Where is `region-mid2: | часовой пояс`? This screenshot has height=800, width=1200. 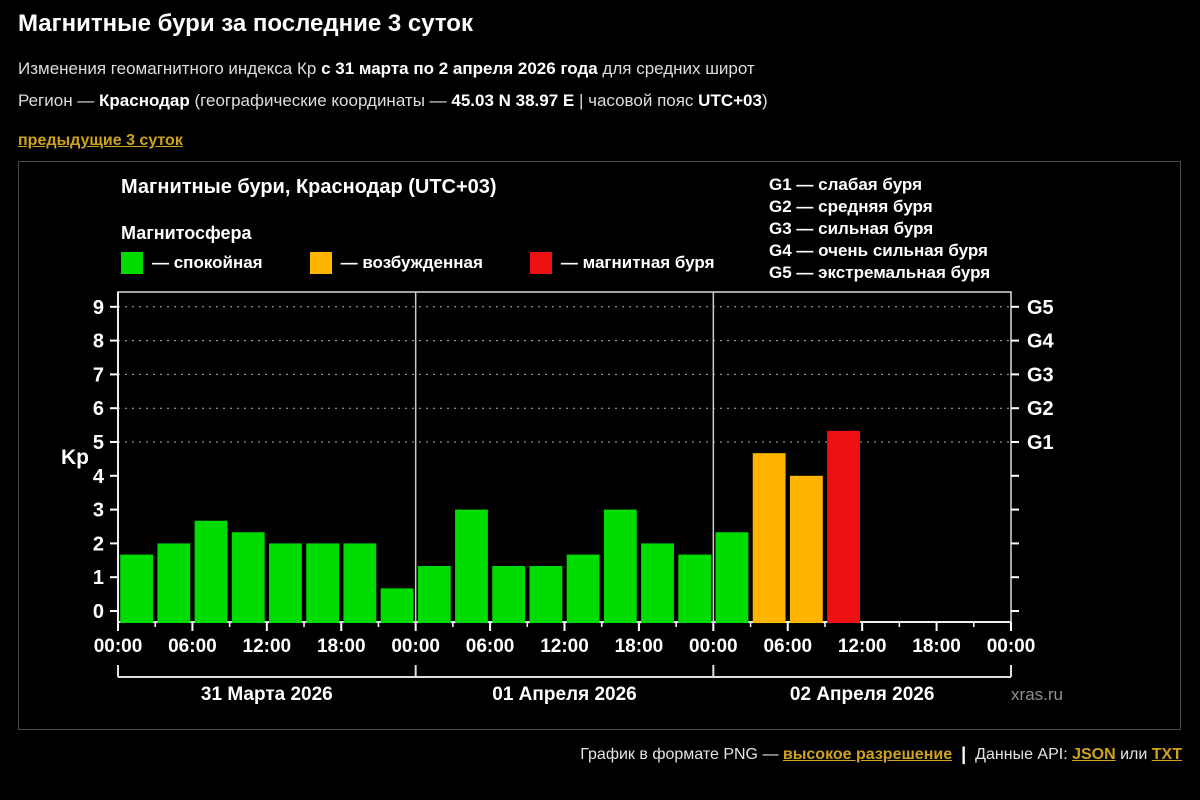 region-mid2: | часовой пояс is located at coordinates (636, 100).